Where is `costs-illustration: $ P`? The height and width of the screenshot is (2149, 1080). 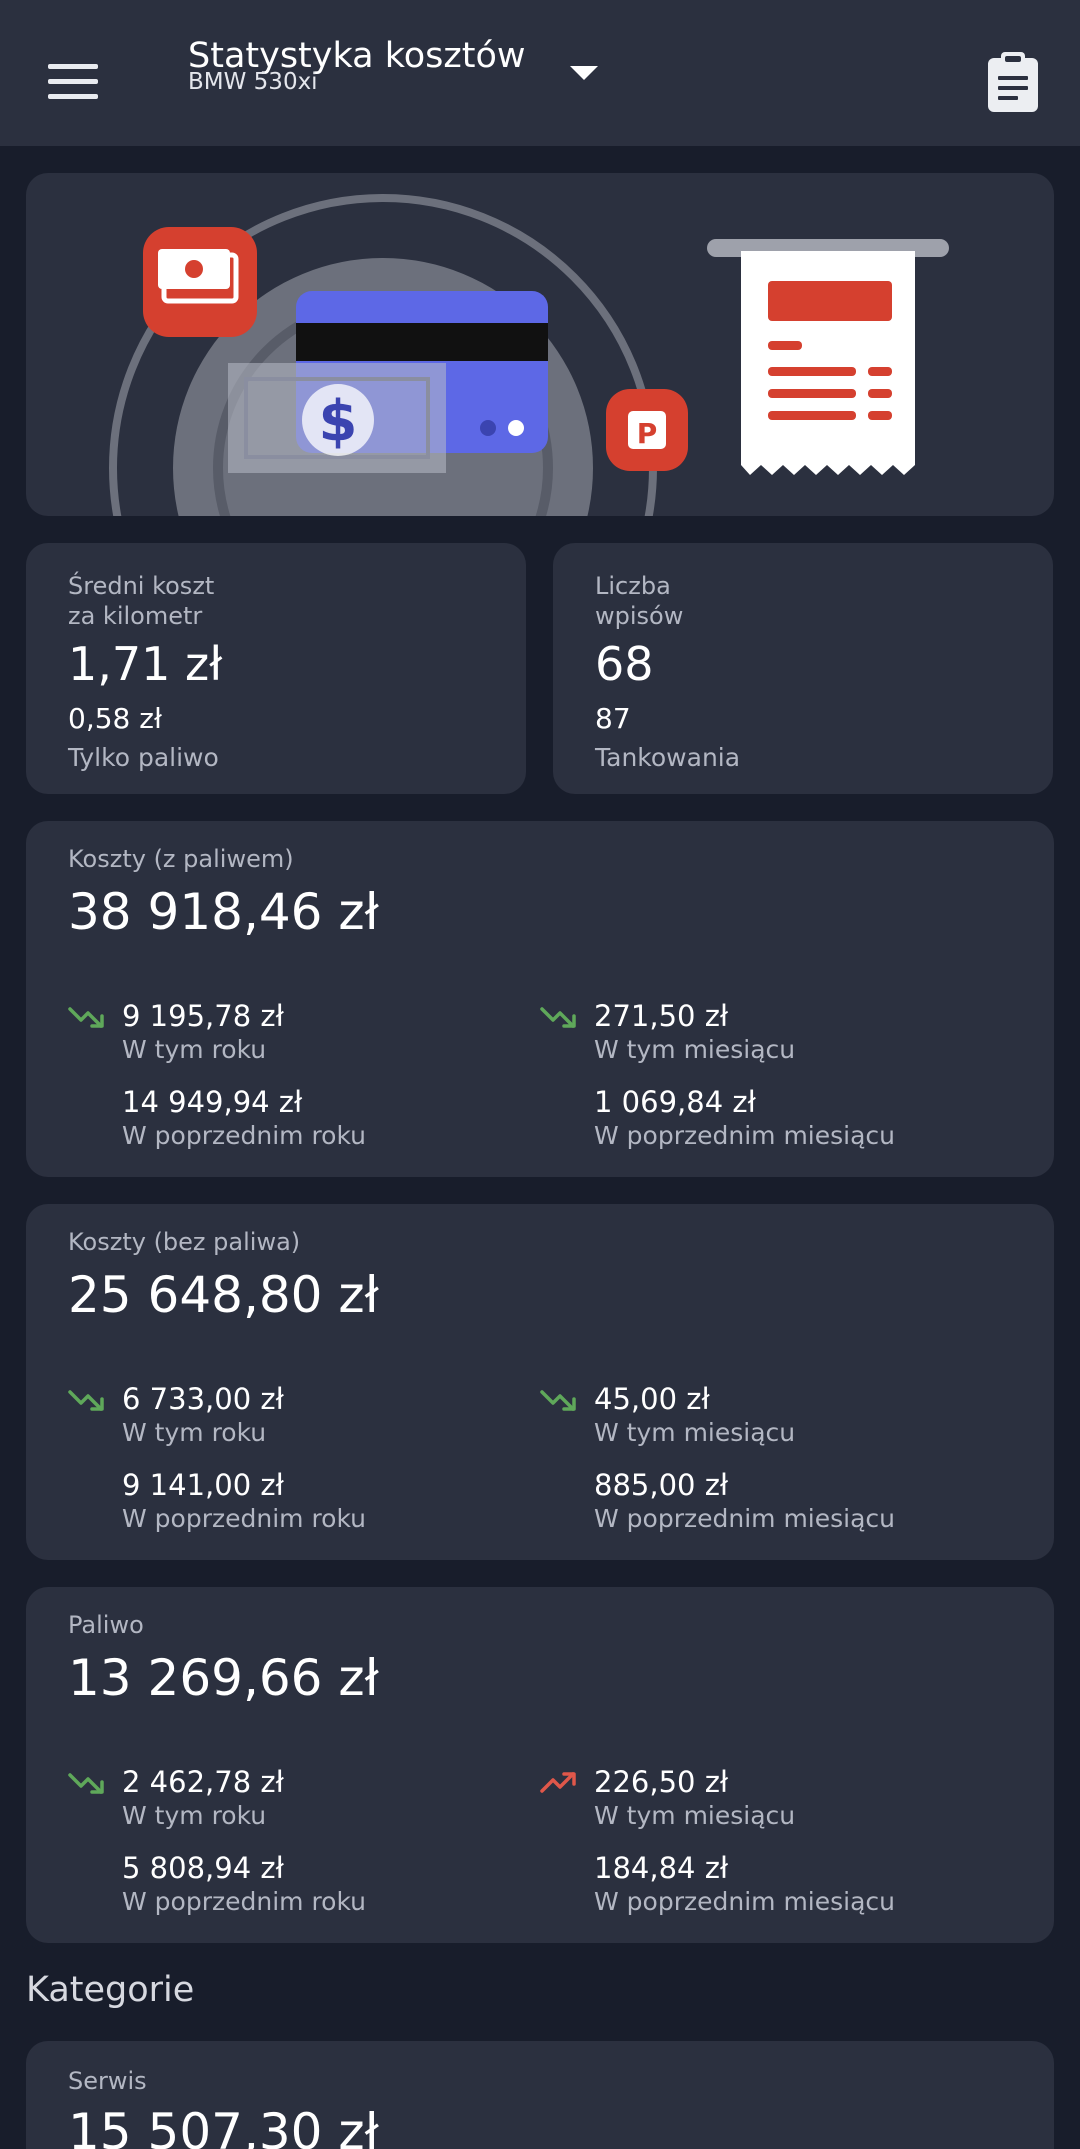 costs-illustration: $ P is located at coordinates (529, 355).